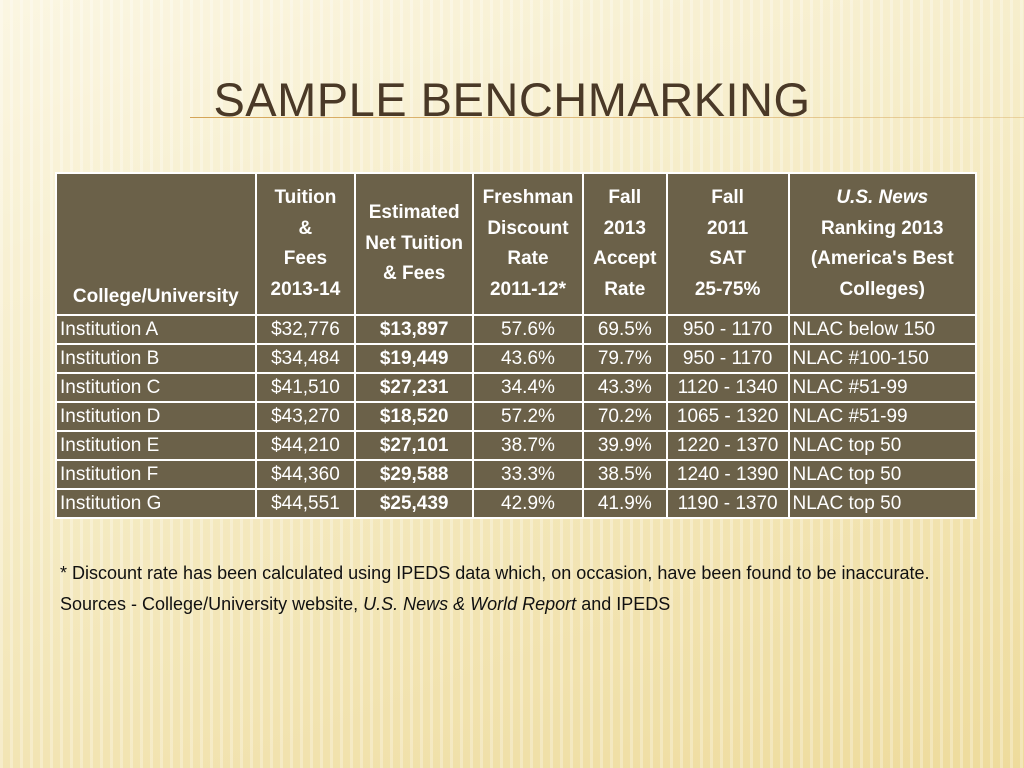 Image resolution: width=1024 pixels, height=768 pixels. What do you see at coordinates (727, 474) in the screenshot?
I see `cell-sat: 1240 - 1390` at bounding box center [727, 474].